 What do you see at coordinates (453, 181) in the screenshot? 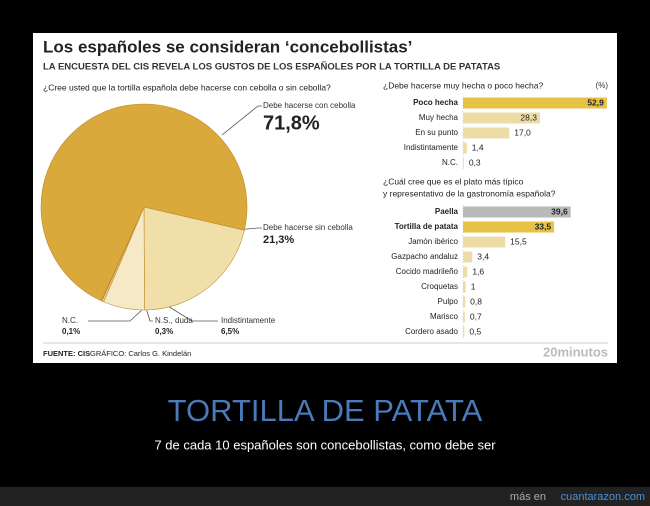
I see `bar-question: ¿Cuál cree que es el plato más típico` at bounding box center [453, 181].